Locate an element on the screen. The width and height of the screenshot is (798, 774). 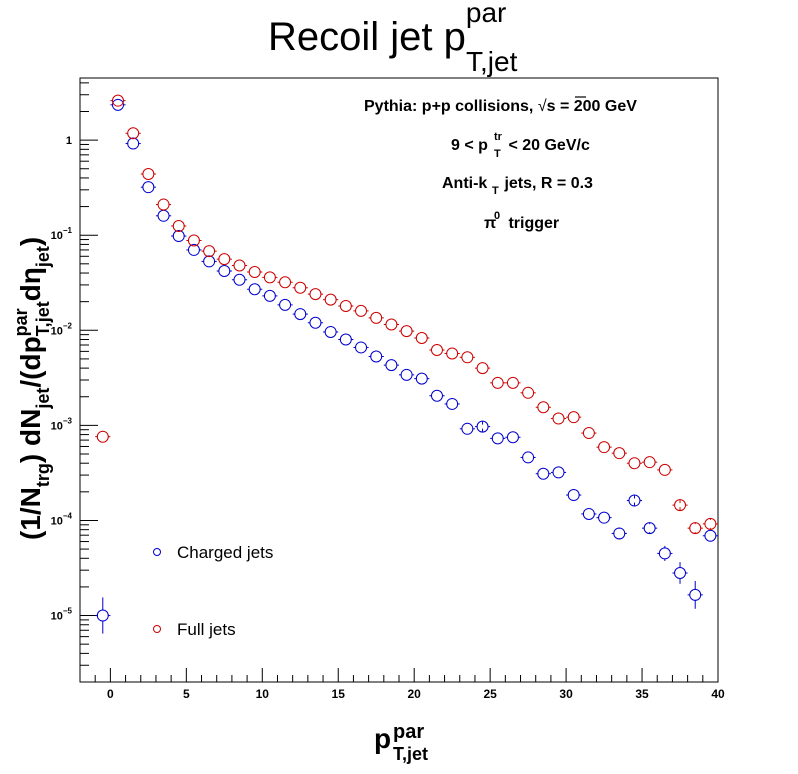
x-tick-label: 25 is located at coordinates (490, 694).